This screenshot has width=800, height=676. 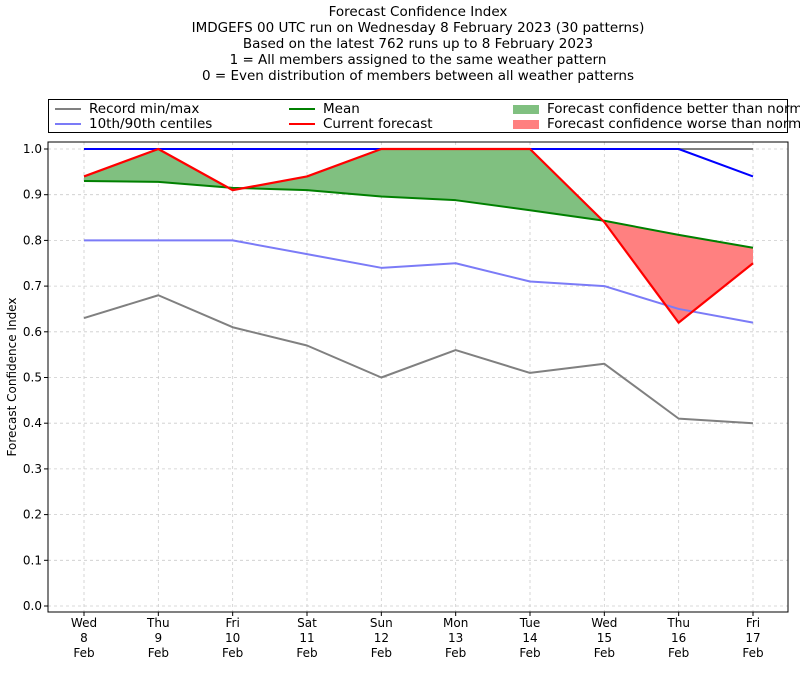 I want to click on x-tick-label-line: 11, so click(x=306, y=638).